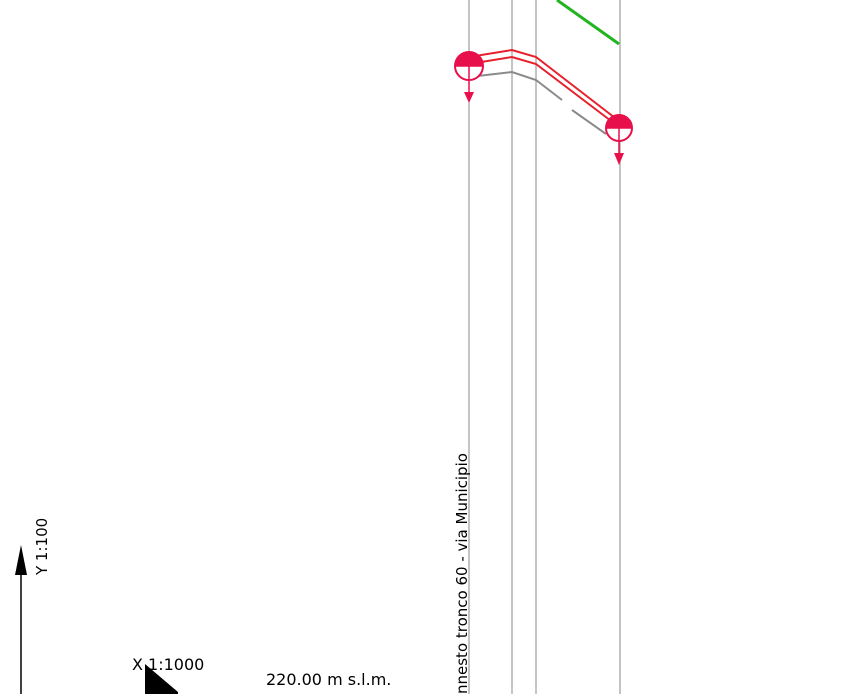 The height and width of the screenshot is (694, 857). Describe the element at coordinates (589, 122) in the screenshot. I see `existing-profile-dash` at that location.